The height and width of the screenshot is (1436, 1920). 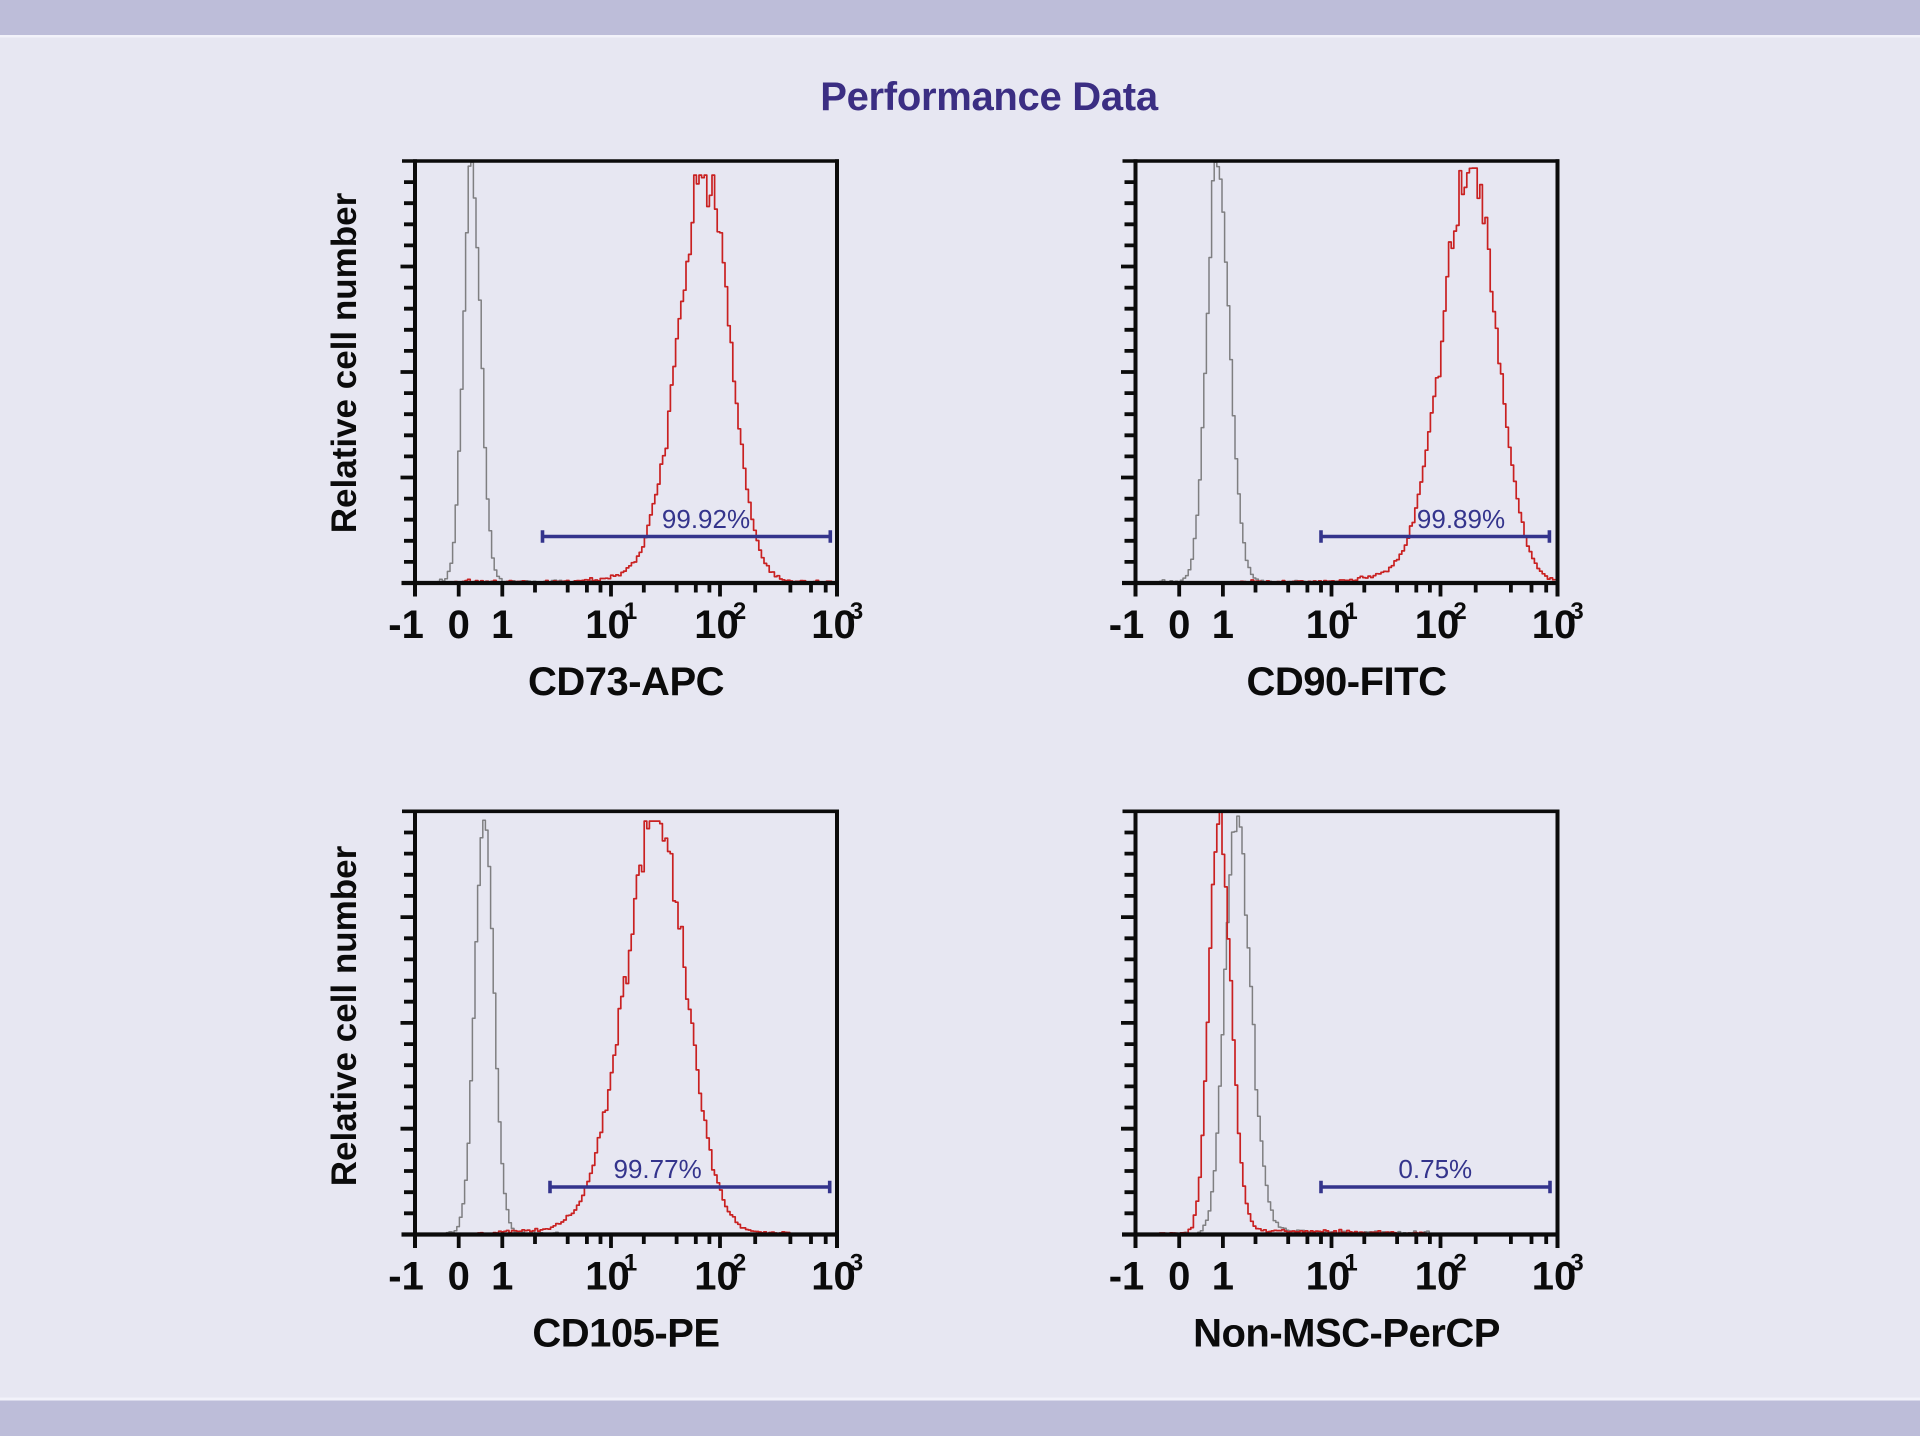 I want to click on svg-text: Non-MSC-PerCP, so click(x=1346, y=1334).